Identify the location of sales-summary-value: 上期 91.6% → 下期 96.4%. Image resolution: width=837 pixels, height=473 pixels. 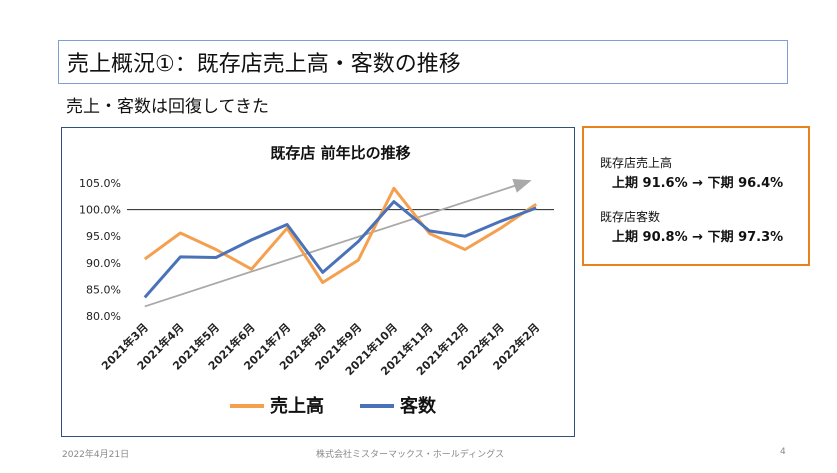
(698, 183).